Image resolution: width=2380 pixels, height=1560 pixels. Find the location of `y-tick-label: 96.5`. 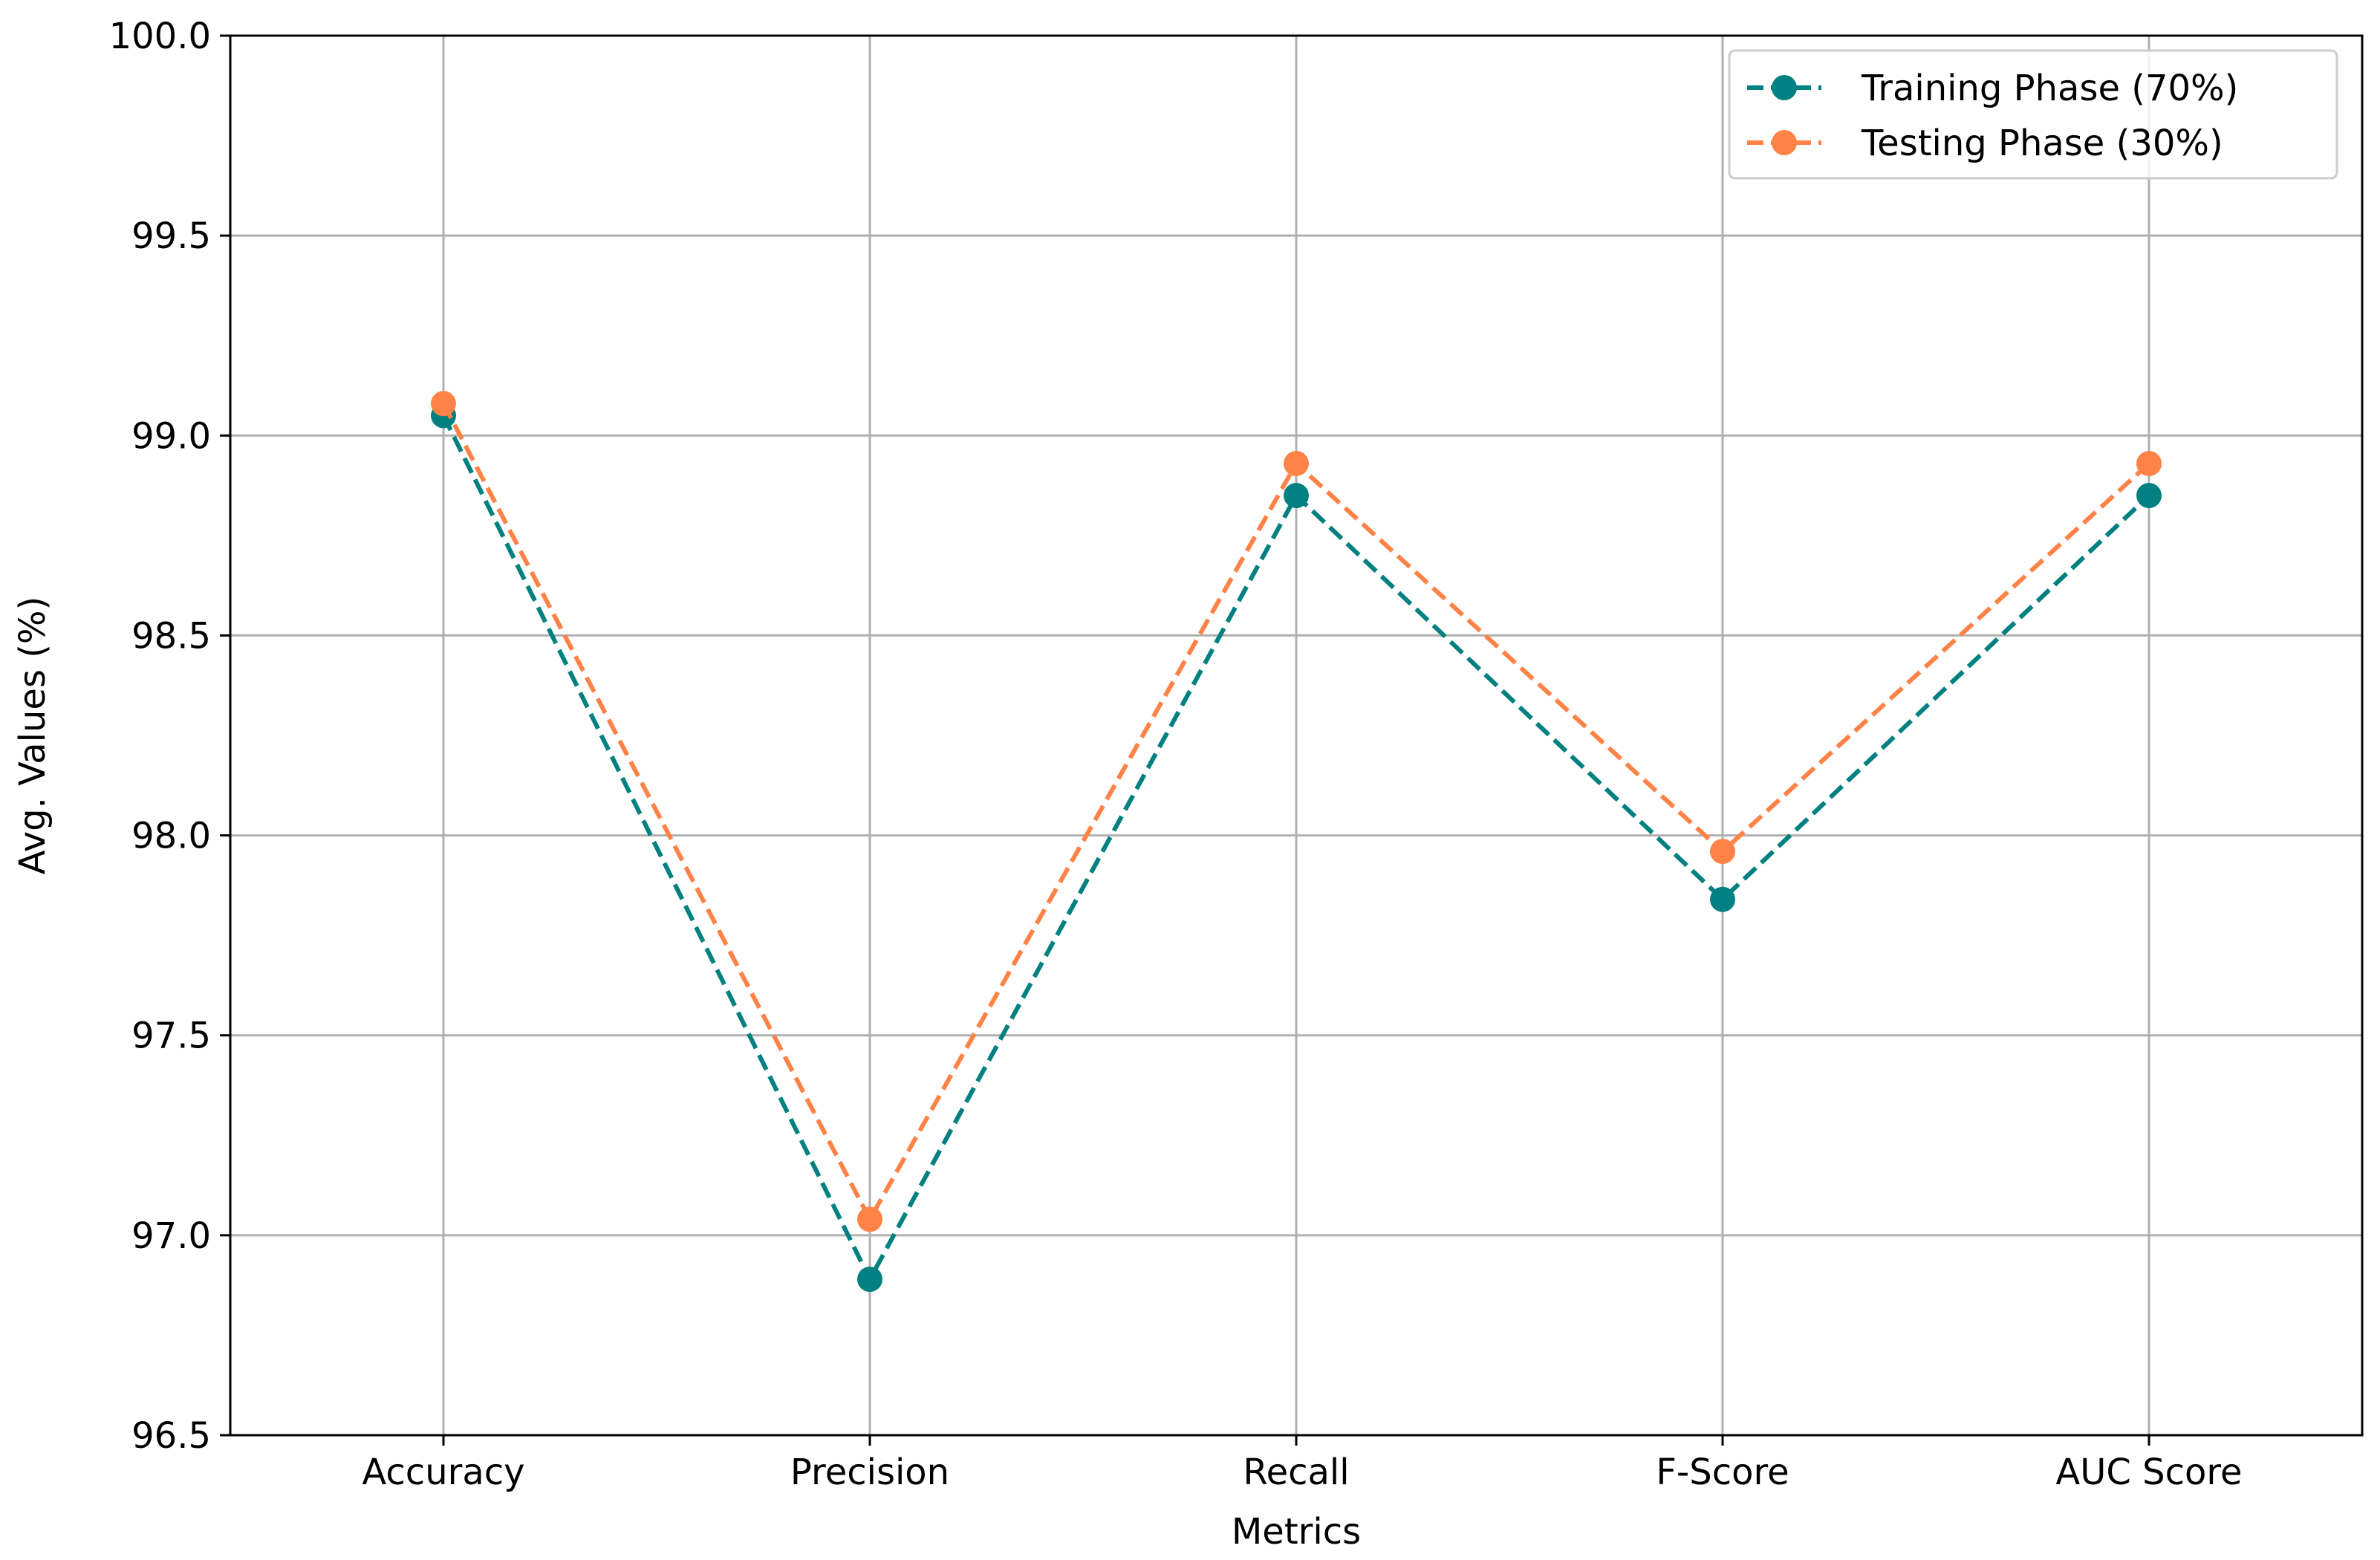

y-tick-label: 96.5 is located at coordinates (171, 1436).